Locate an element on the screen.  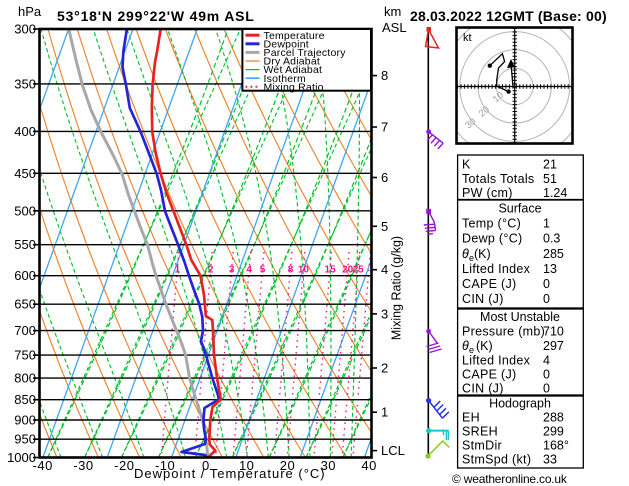
svg-text: 53°18'N 299°22'W 49m ASL is located at coordinates (156, 16).